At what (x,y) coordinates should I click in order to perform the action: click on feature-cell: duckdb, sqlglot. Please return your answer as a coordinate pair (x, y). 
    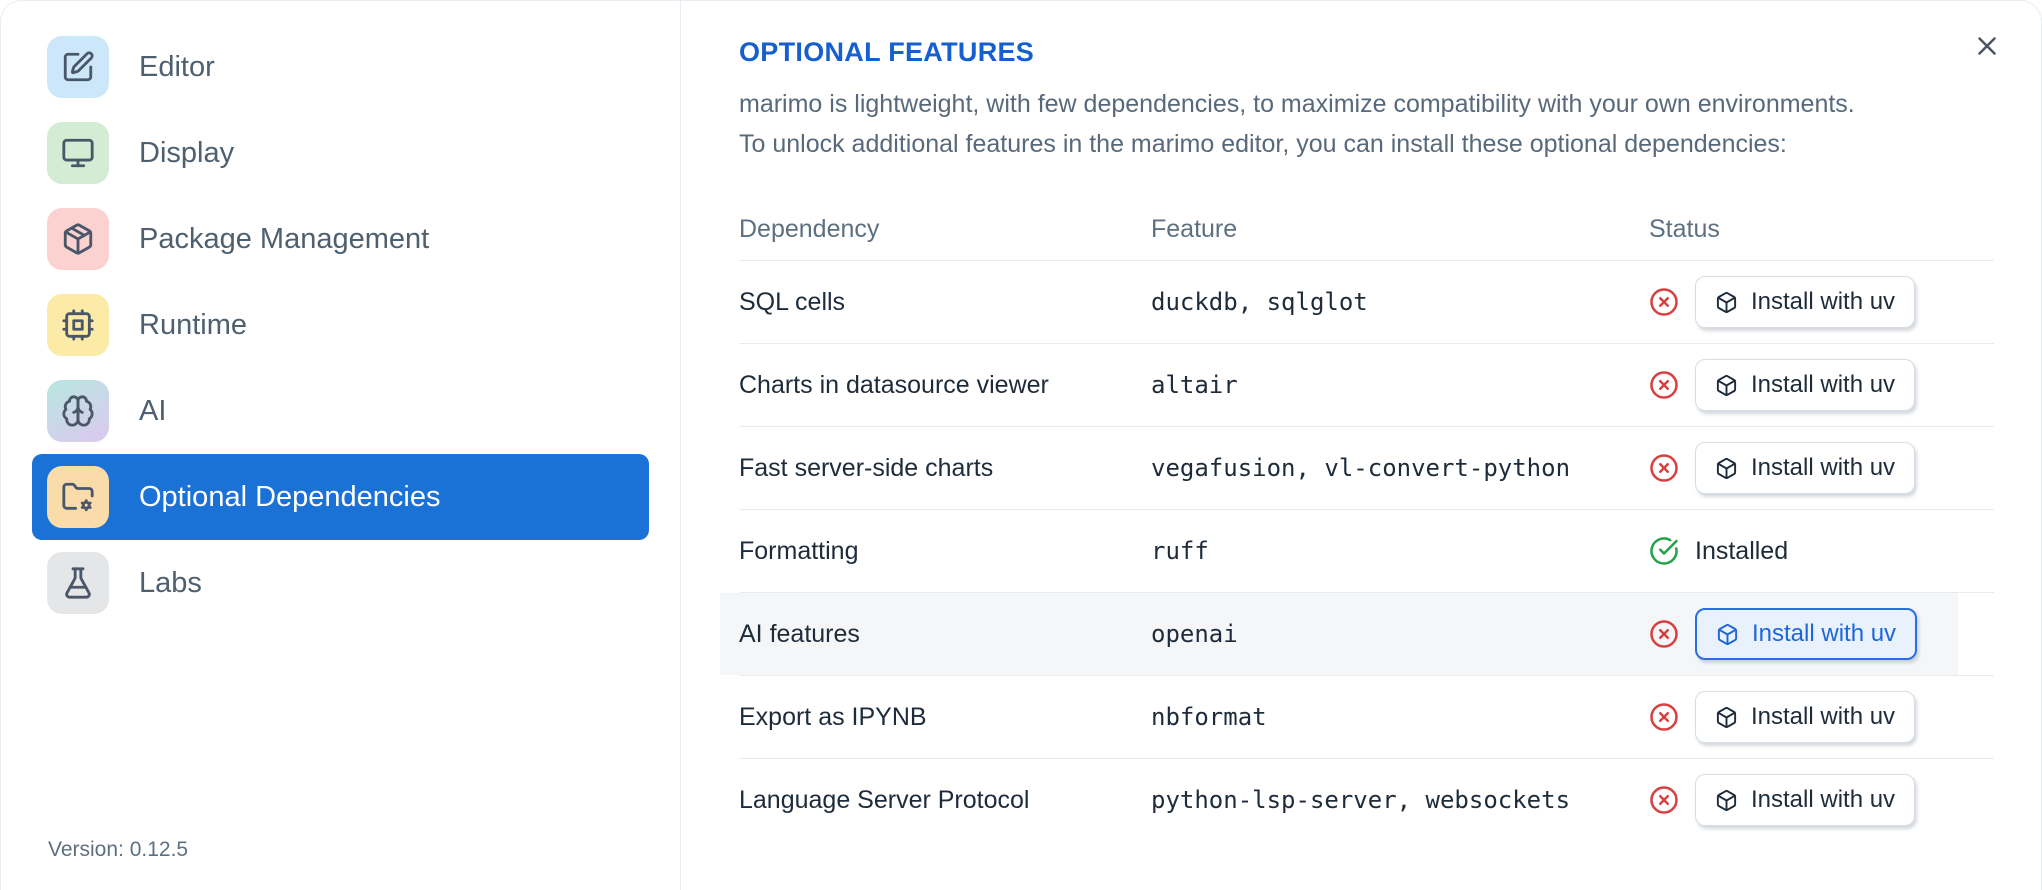
    Looking at the image, I should click on (1259, 302).